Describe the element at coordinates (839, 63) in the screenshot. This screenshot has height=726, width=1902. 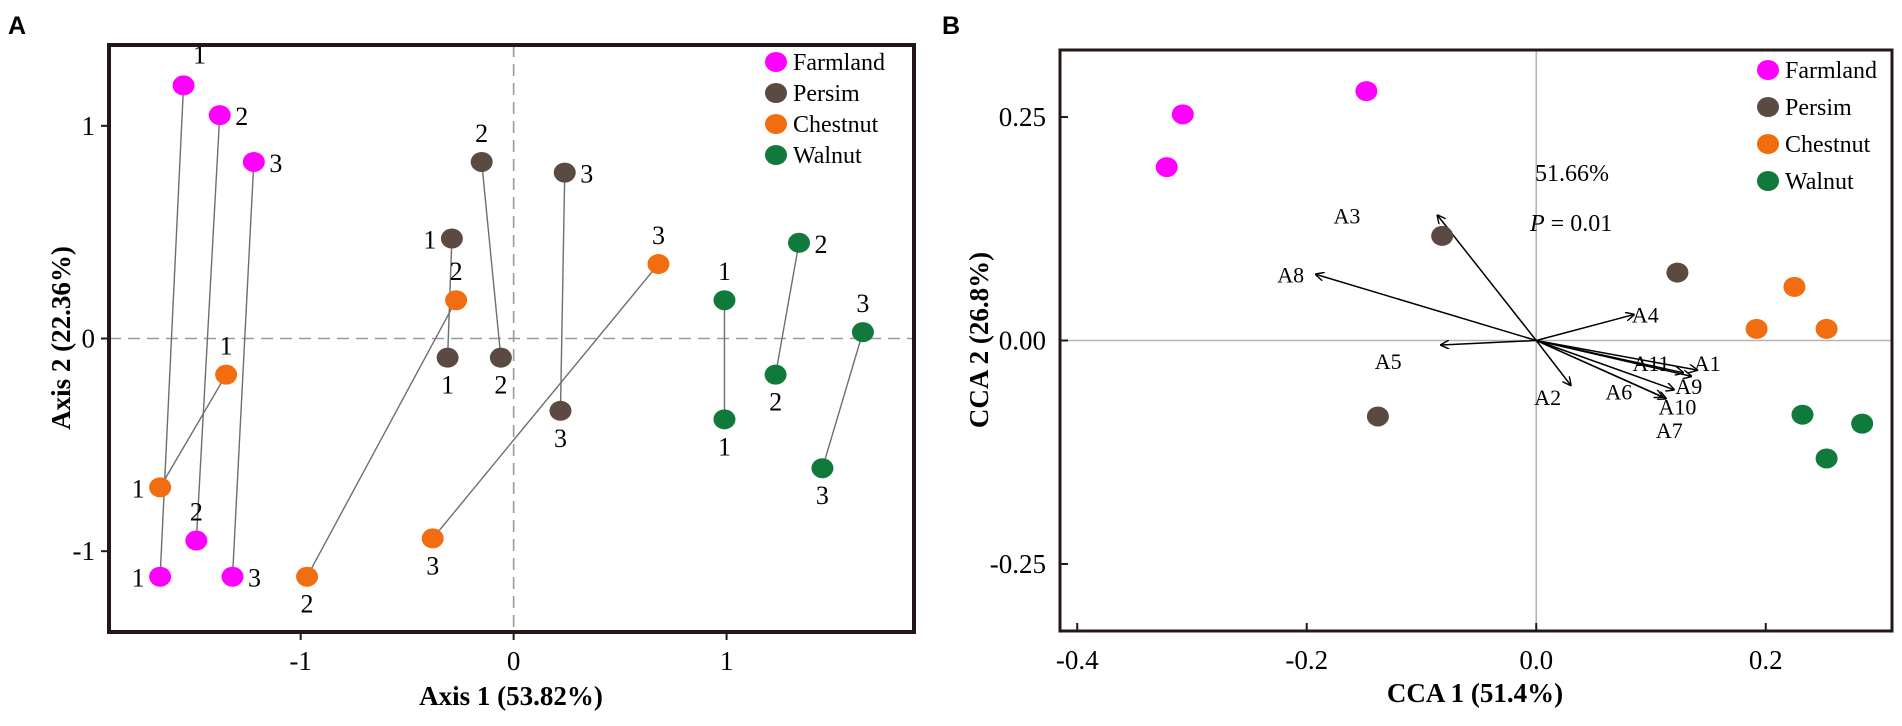
I see `panel-a-legend-label-farmland: Farmland` at that location.